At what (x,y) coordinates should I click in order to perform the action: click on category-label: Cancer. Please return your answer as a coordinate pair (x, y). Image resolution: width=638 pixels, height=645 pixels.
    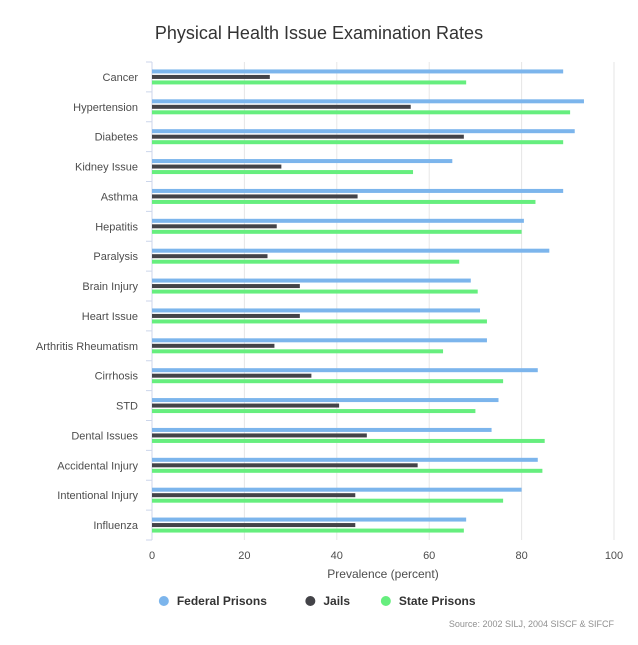
    Looking at the image, I should click on (121, 78).